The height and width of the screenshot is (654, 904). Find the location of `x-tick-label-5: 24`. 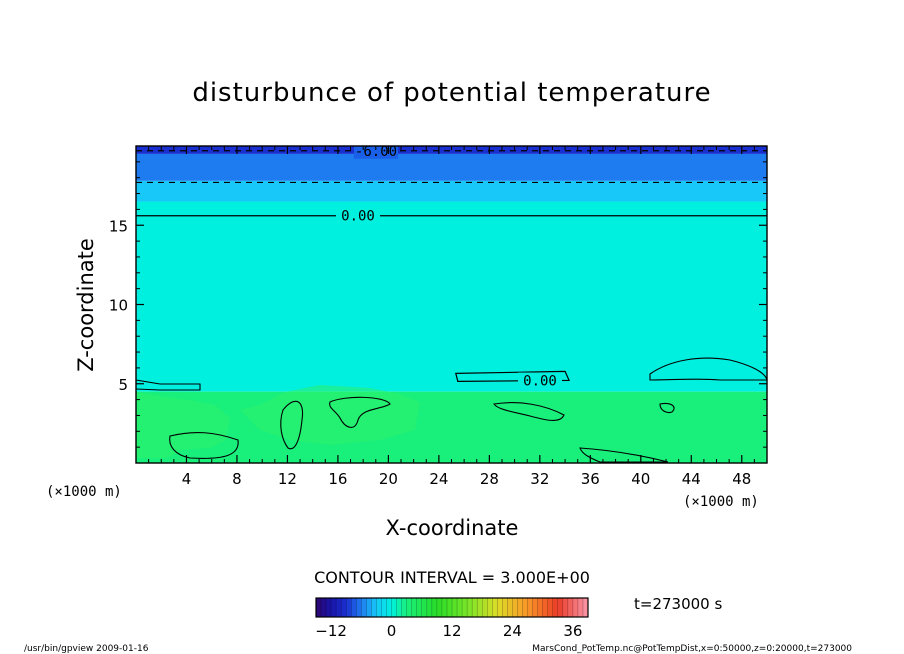

x-tick-label-5: 24 is located at coordinates (438, 479).